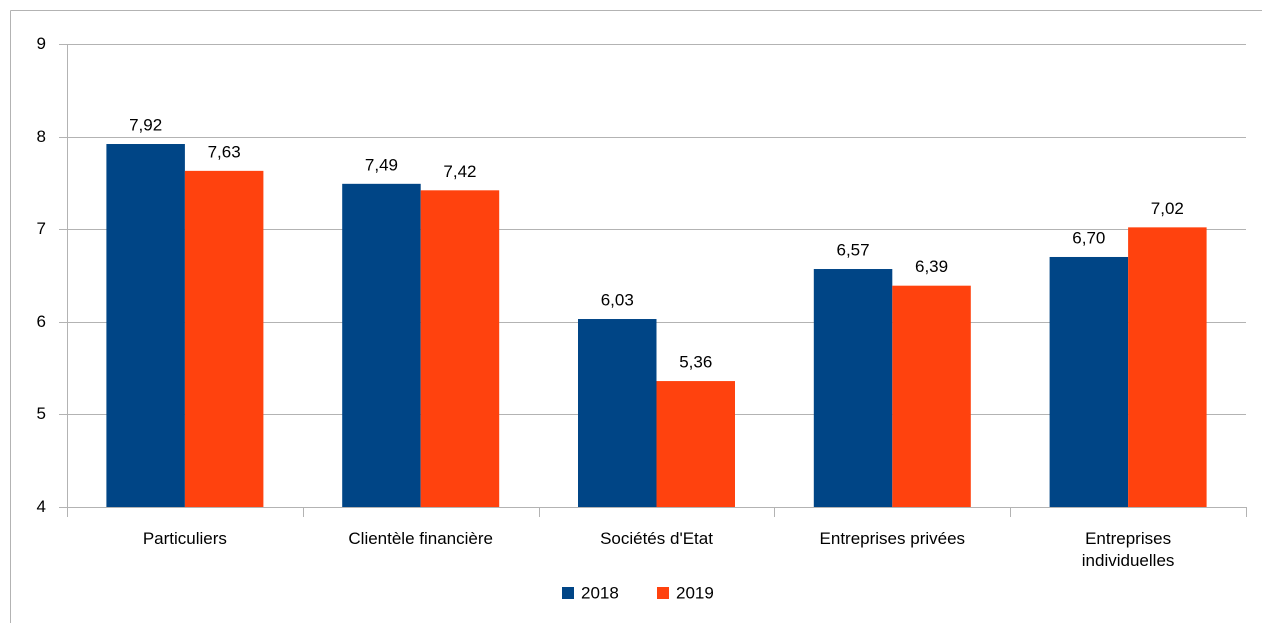 This screenshot has width=1262, height=623. I want to click on x-tick-label: Particuliers, so click(184, 538).